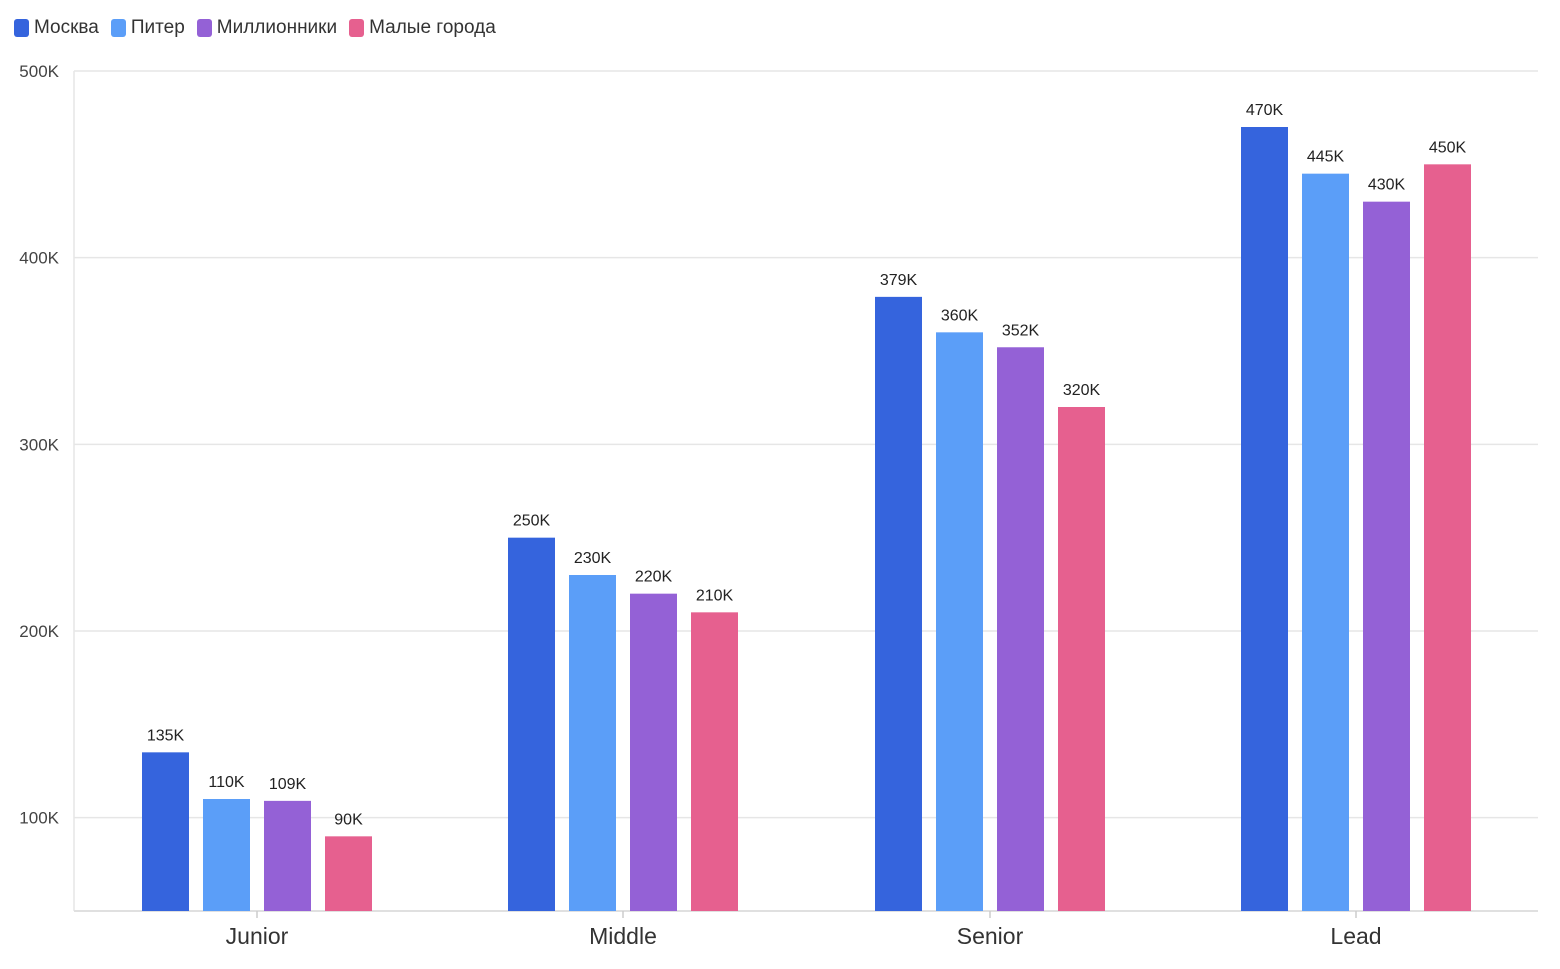 The image size is (1560, 969). I want to click on legend-label: Малые города, so click(432, 27).